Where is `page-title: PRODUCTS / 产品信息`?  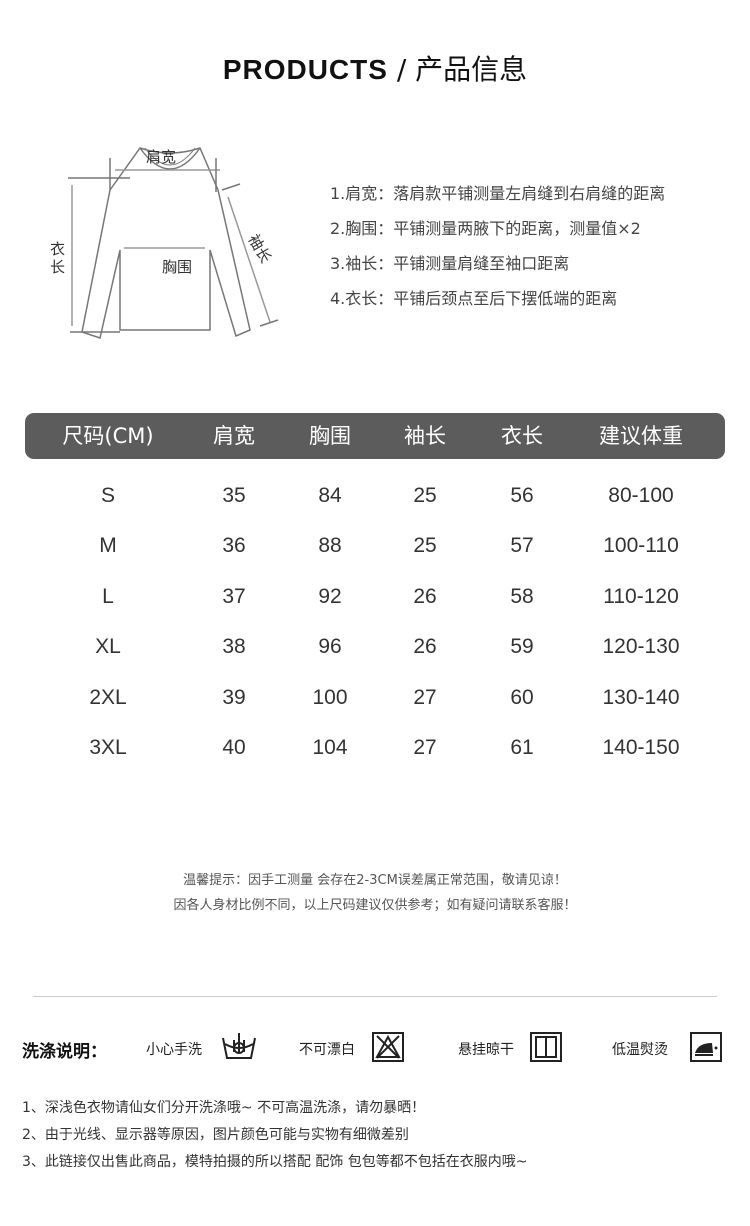 page-title: PRODUCTS / 产品信息 is located at coordinates (375, 68).